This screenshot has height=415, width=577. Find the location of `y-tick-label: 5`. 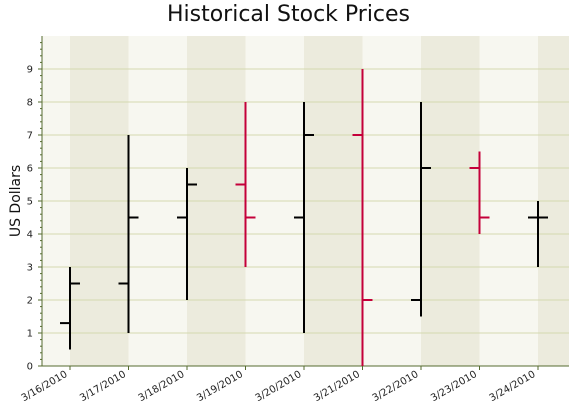

y-tick-label: 5 is located at coordinates (30, 202).